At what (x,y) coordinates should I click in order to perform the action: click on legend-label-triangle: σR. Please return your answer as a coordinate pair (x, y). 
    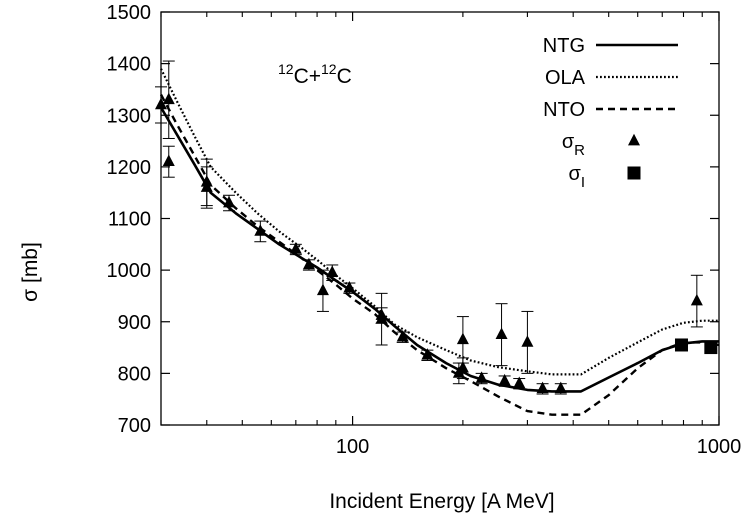
    Looking at the image, I should click on (573, 145).